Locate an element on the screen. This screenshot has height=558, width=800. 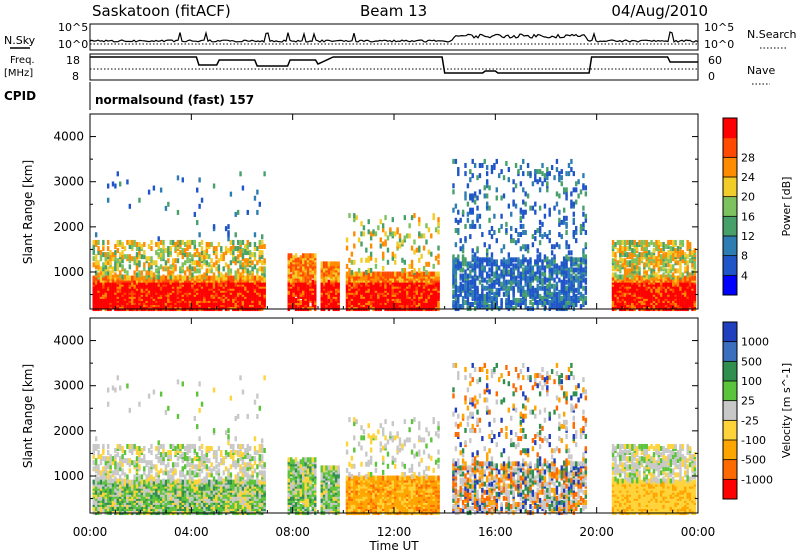
nave-label: Nave is located at coordinates (761, 70).